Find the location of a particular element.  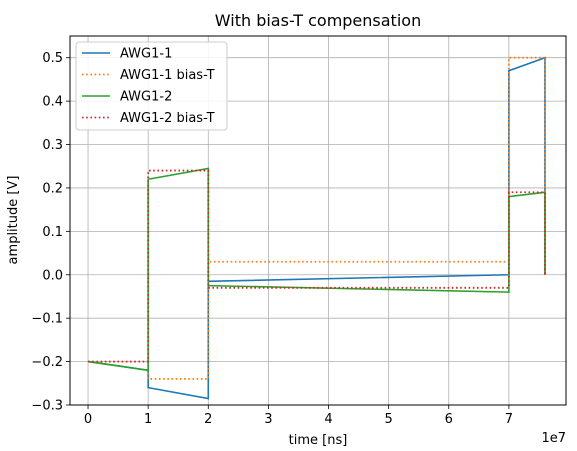

y-tick-label: 0.0 is located at coordinates (52, 275).